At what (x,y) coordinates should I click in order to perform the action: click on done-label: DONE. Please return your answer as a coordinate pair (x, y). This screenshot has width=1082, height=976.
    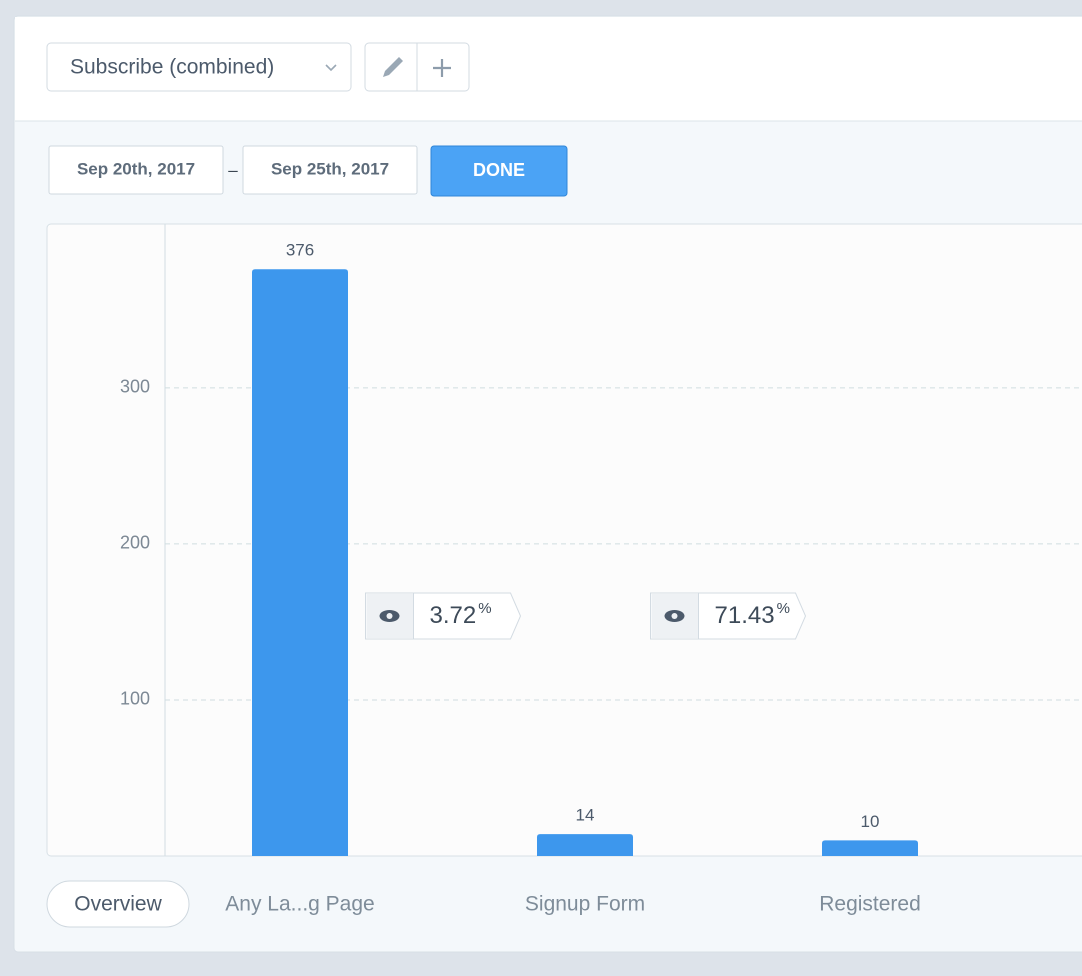
    Looking at the image, I should click on (499, 170).